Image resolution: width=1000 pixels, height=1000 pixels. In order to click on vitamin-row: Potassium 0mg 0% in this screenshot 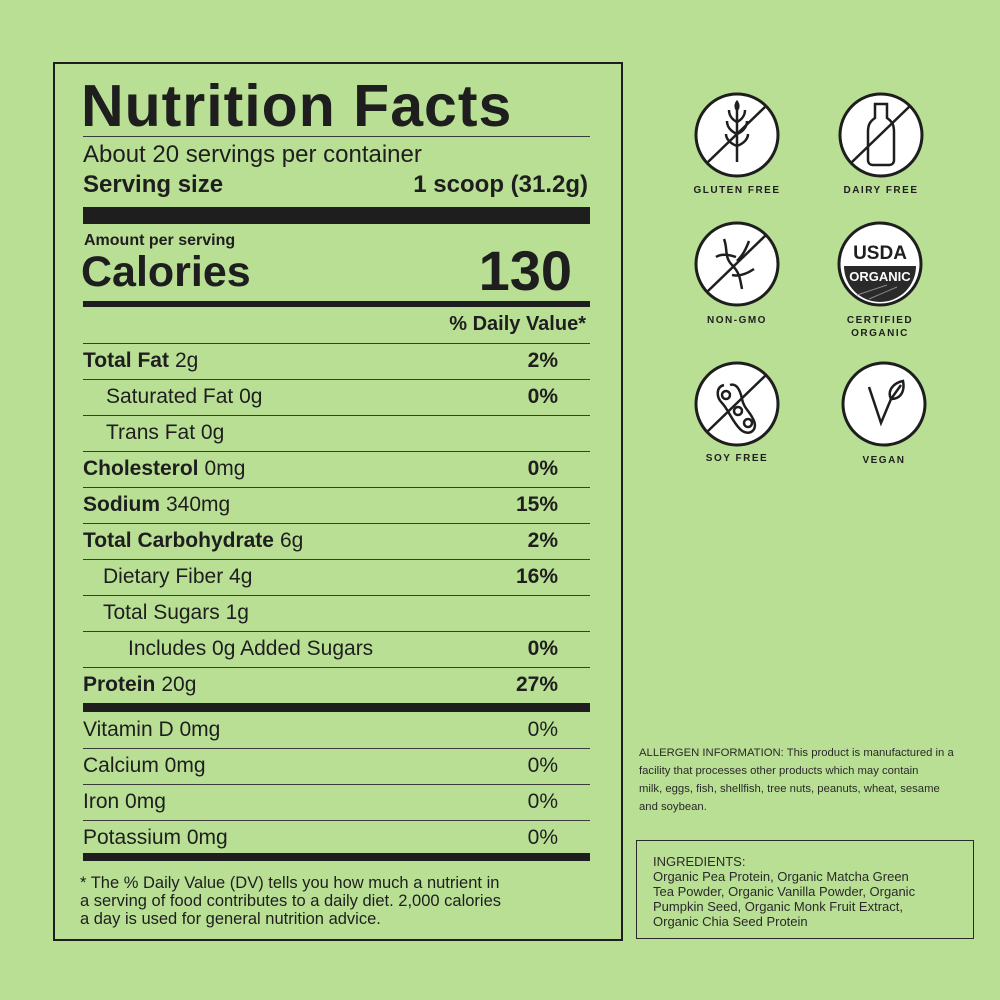, I will do `click(336, 838)`.